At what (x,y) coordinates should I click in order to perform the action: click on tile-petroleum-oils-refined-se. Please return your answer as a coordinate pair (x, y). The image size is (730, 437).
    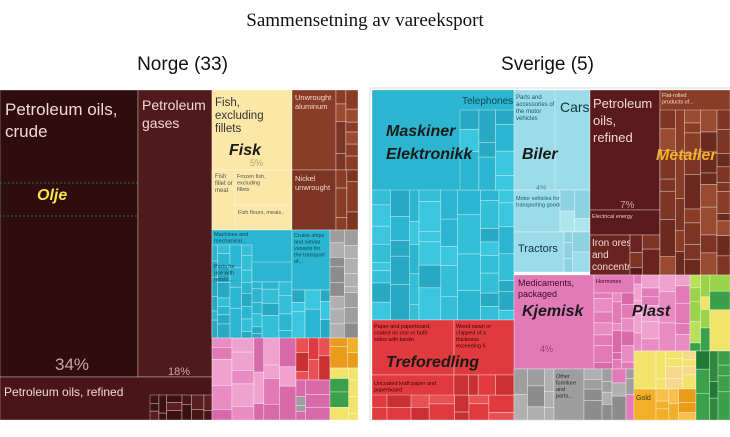
    Looking at the image, I should click on (625, 150).